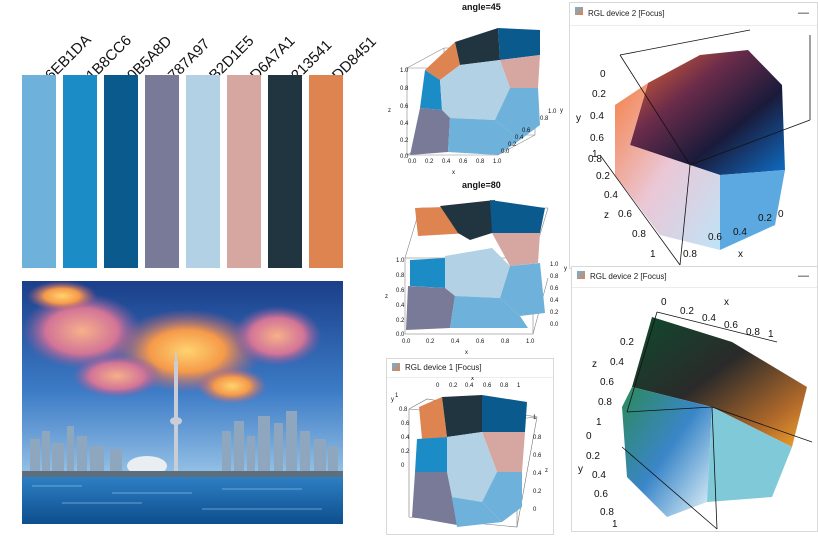 The height and width of the screenshot is (543, 818). What do you see at coordinates (717, 420) in the screenshot?
I see `axis-box` at bounding box center [717, 420].